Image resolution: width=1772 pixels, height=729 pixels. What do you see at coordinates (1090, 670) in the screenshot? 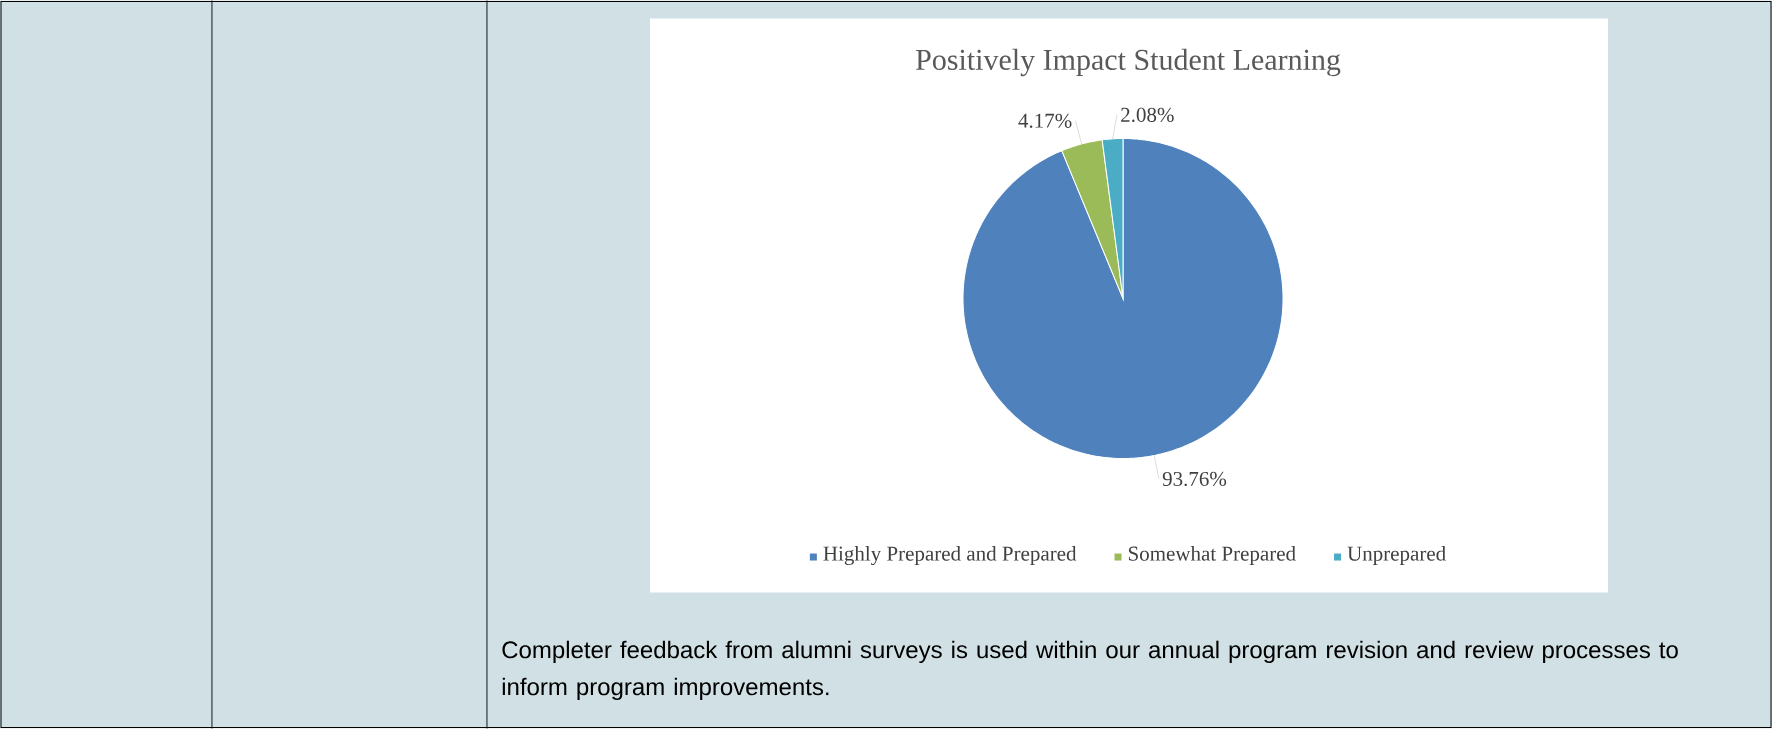
I see `text: Completer feedback from alumni surveys is used within our annual program revision and review processes to inform program improvements.` at bounding box center [1090, 670].